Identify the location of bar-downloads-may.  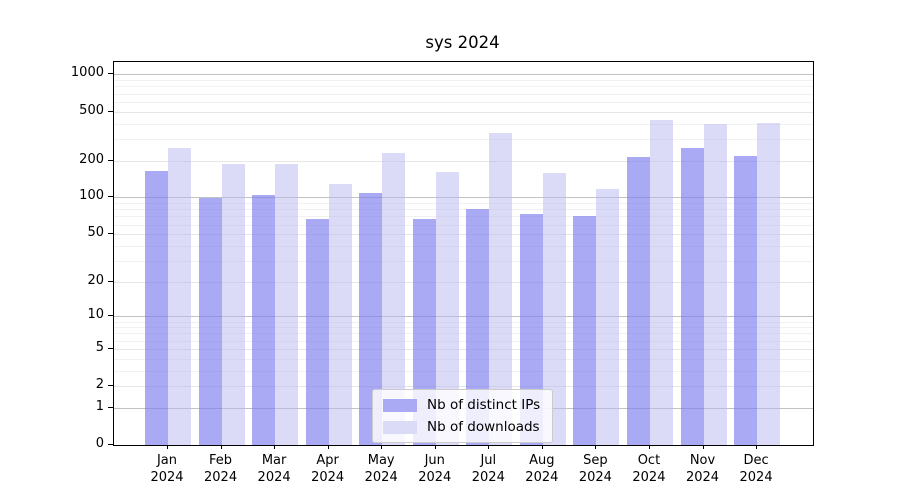
(394, 299).